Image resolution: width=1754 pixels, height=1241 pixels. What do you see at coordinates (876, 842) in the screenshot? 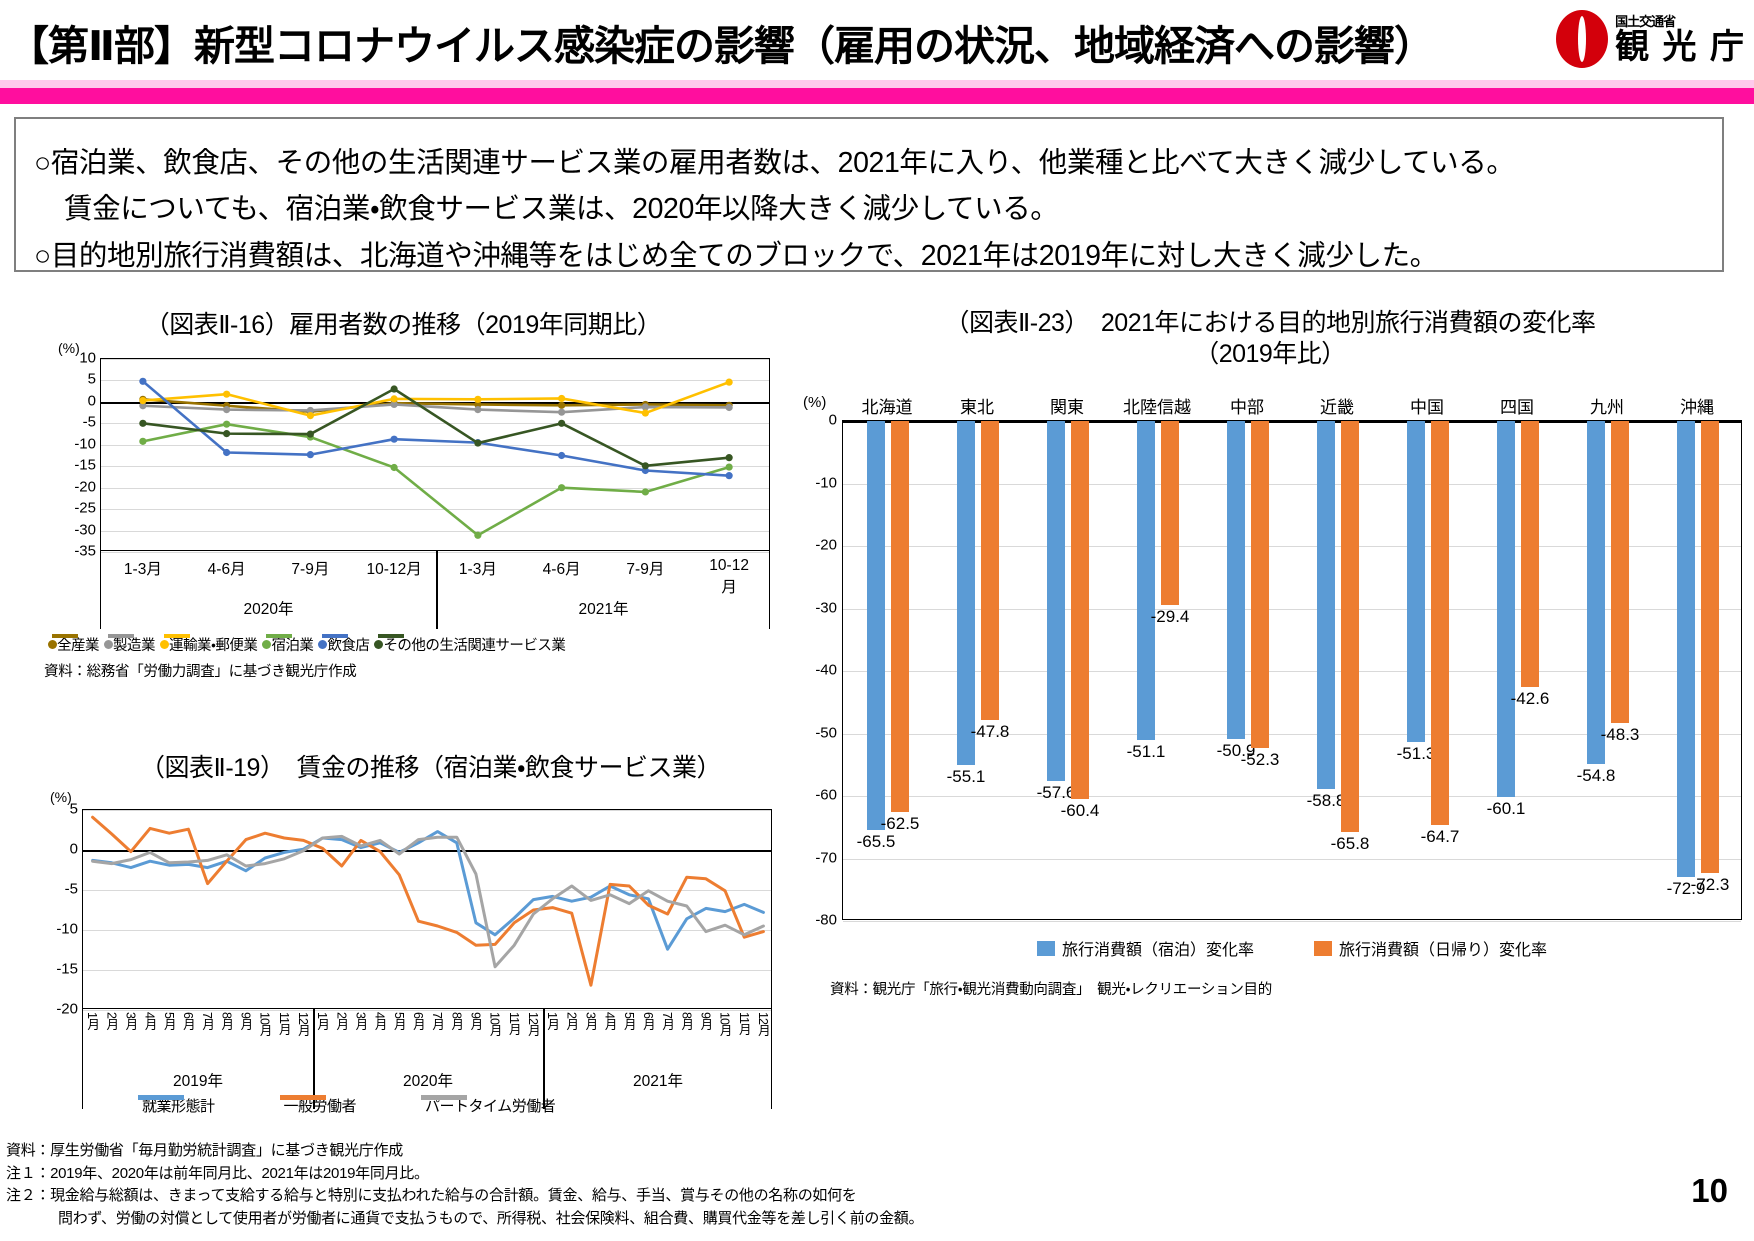
I see `bar-value-label: -65.5` at bounding box center [876, 842].